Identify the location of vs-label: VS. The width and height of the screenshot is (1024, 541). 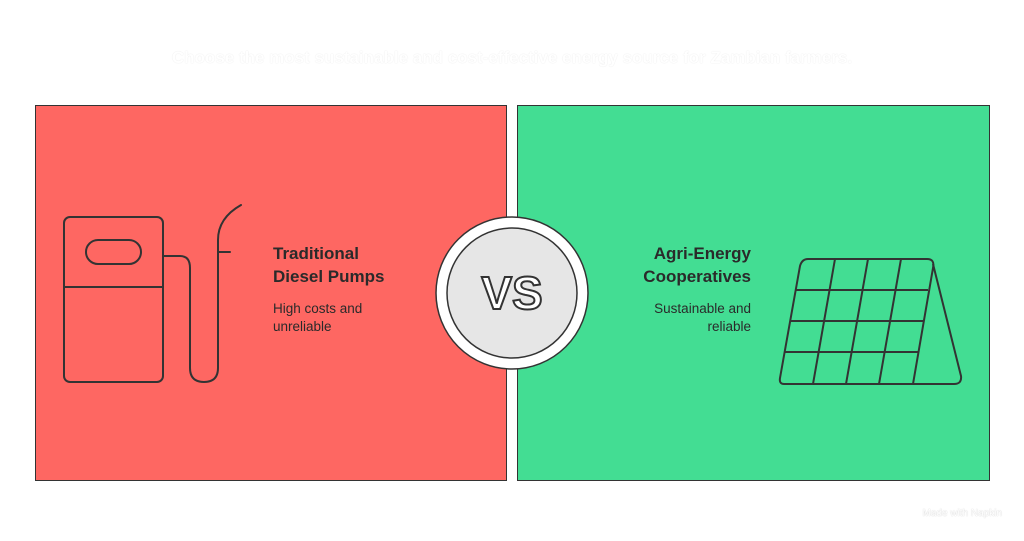
(511, 293).